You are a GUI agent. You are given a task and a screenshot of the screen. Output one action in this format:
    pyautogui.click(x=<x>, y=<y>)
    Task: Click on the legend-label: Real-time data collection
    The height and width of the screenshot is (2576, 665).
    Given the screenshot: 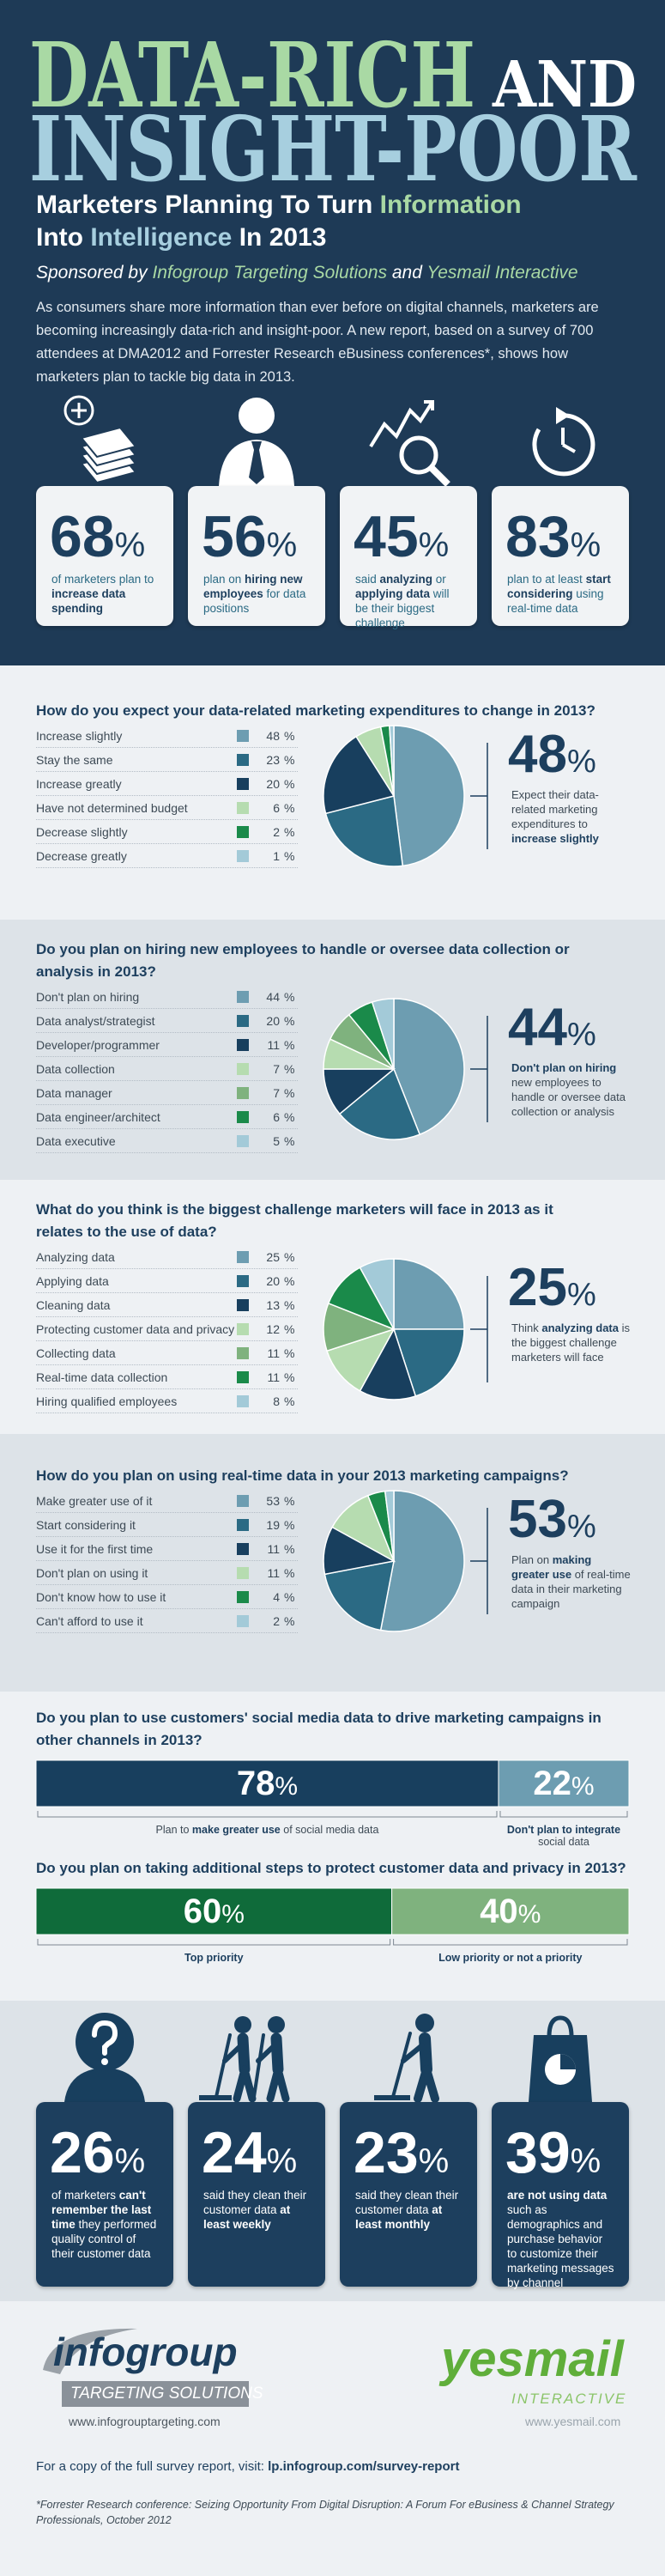 What is the action you would take?
    pyautogui.click(x=102, y=1377)
    